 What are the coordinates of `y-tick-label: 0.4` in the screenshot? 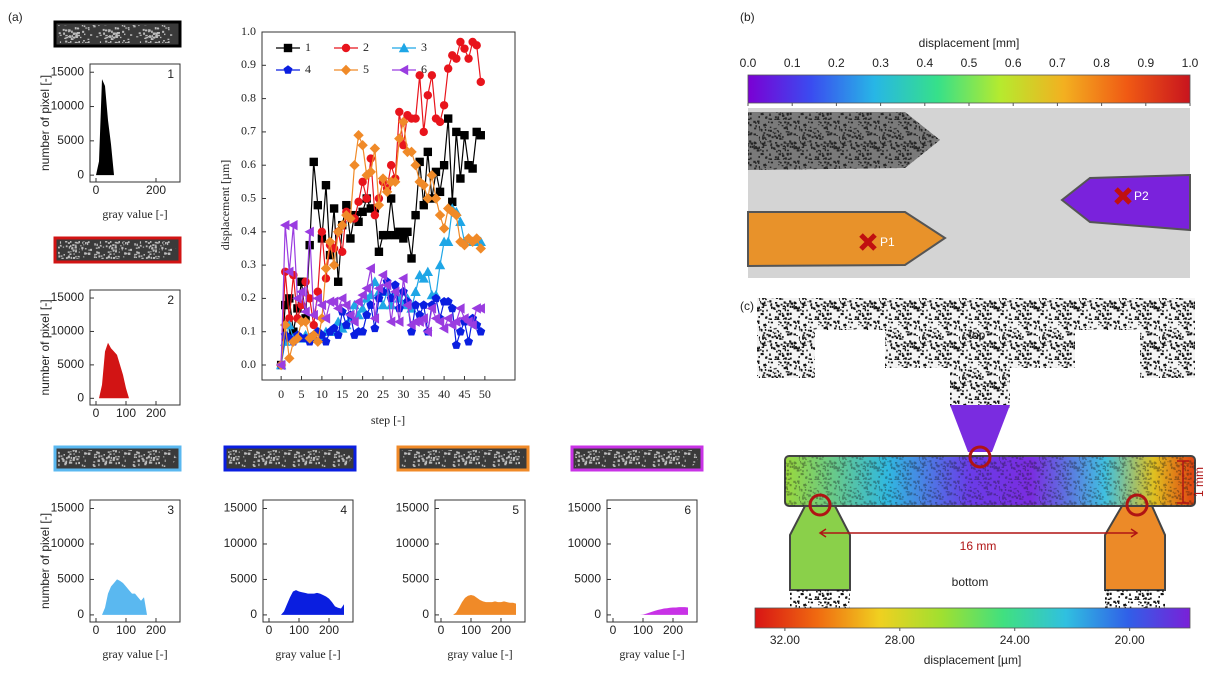 It's located at (248, 231).